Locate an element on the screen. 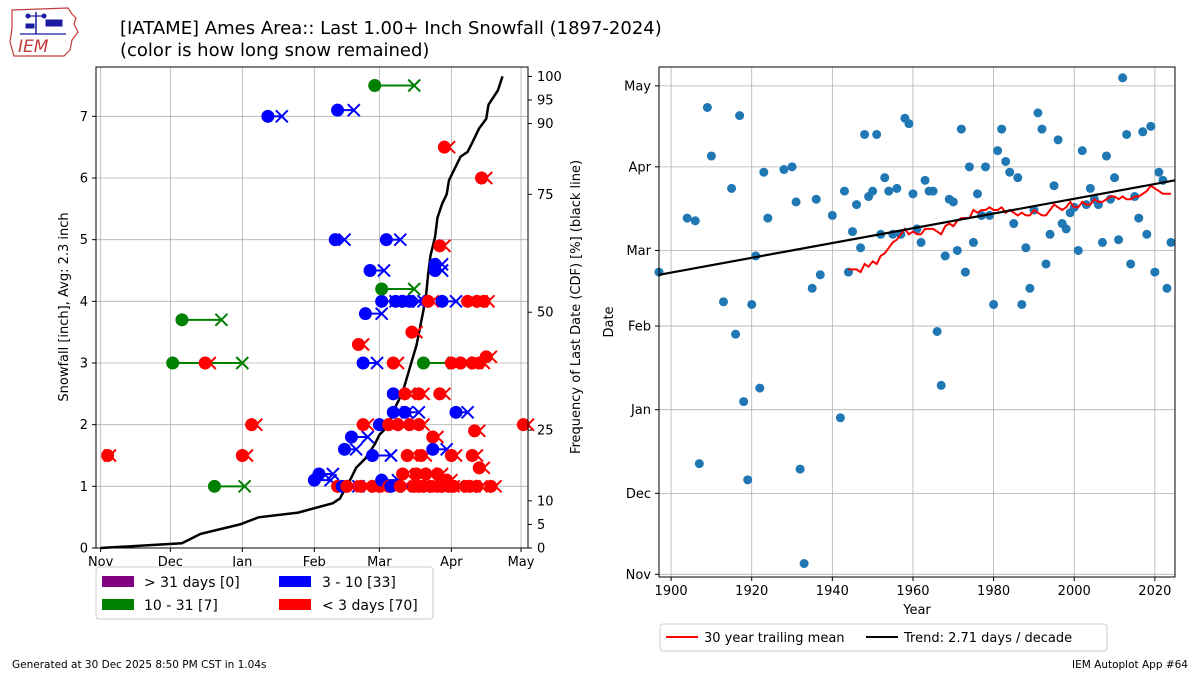 Image resolution: width=1200 pixels, height=675 pixels. right-y-tick-label: Nov is located at coordinates (639, 575).